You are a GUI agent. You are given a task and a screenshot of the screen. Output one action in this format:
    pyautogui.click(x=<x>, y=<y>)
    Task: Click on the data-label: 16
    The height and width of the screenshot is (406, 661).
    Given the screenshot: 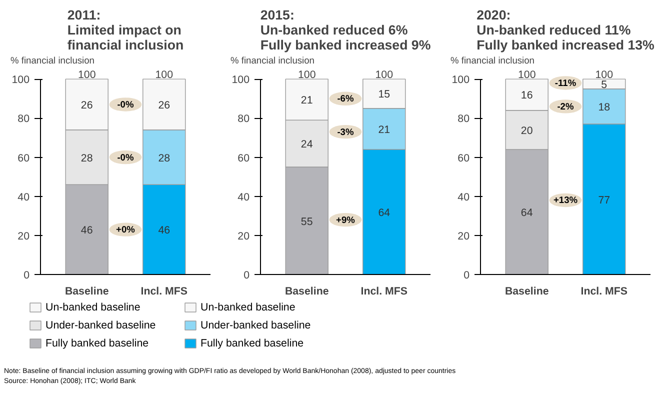 What is the action you would take?
    pyautogui.click(x=526, y=96)
    